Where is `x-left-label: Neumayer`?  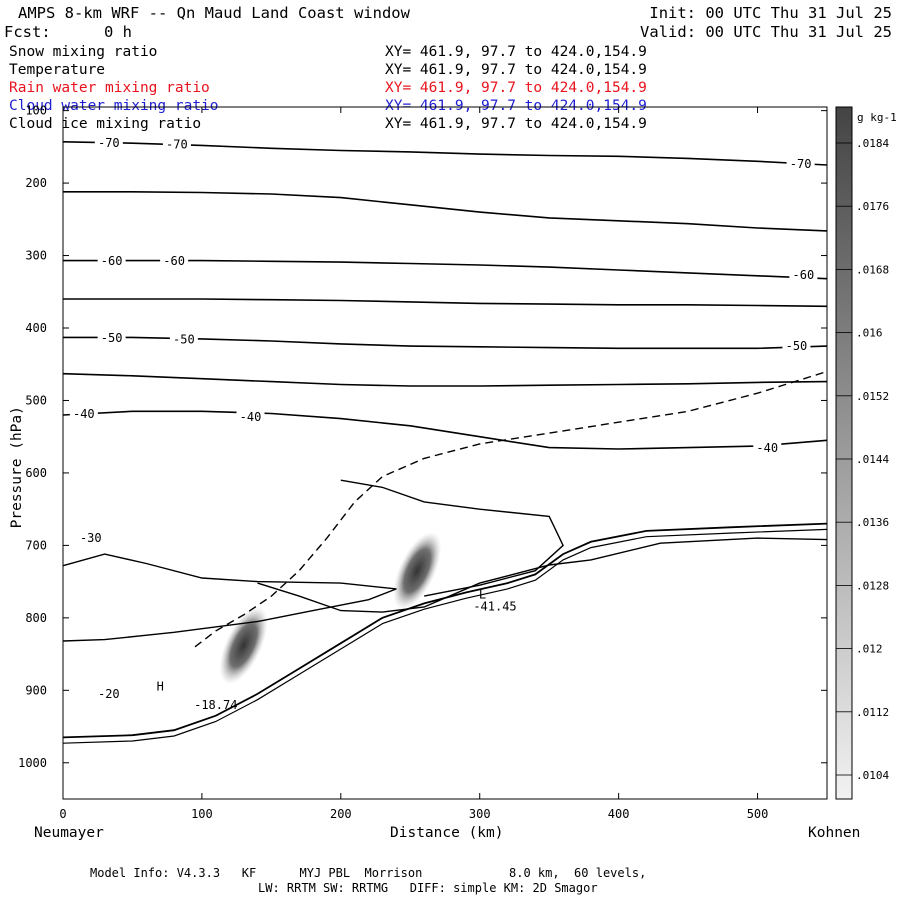
x-left-label: Neumayer is located at coordinates (69, 833).